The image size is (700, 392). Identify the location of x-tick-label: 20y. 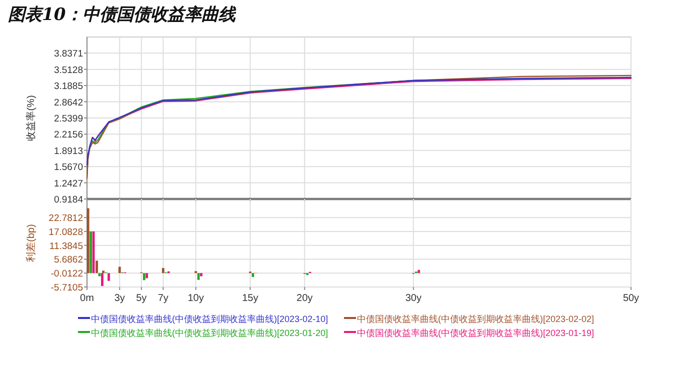
(304, 298).